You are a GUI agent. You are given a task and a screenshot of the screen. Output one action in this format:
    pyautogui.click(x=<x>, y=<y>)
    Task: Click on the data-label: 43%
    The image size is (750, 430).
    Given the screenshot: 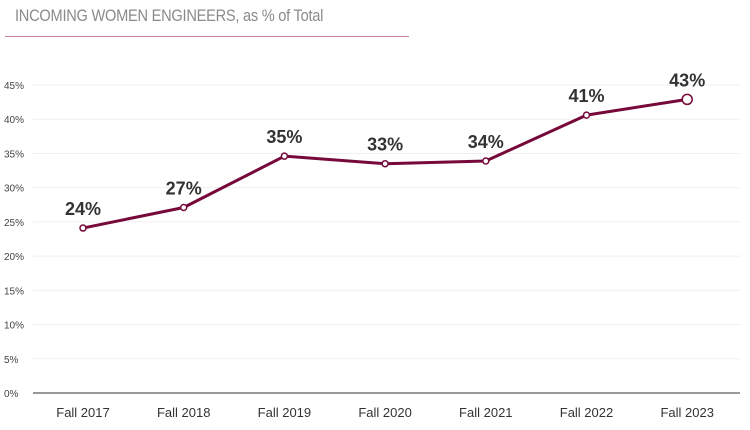 What is the action you would take?
    pyautogui.click(x=687, y=80)
    